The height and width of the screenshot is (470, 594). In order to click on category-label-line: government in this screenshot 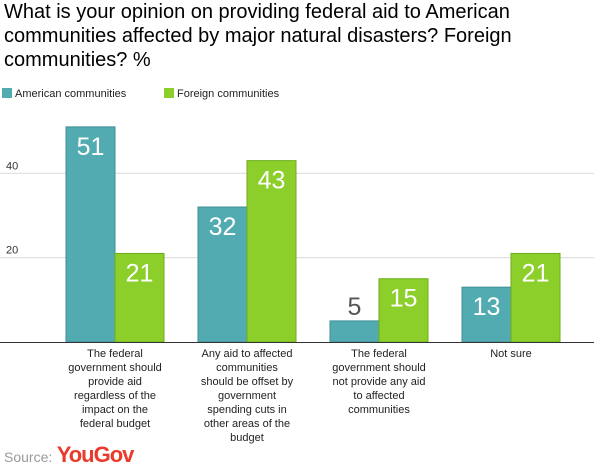, I will do `click(247, 396)`.